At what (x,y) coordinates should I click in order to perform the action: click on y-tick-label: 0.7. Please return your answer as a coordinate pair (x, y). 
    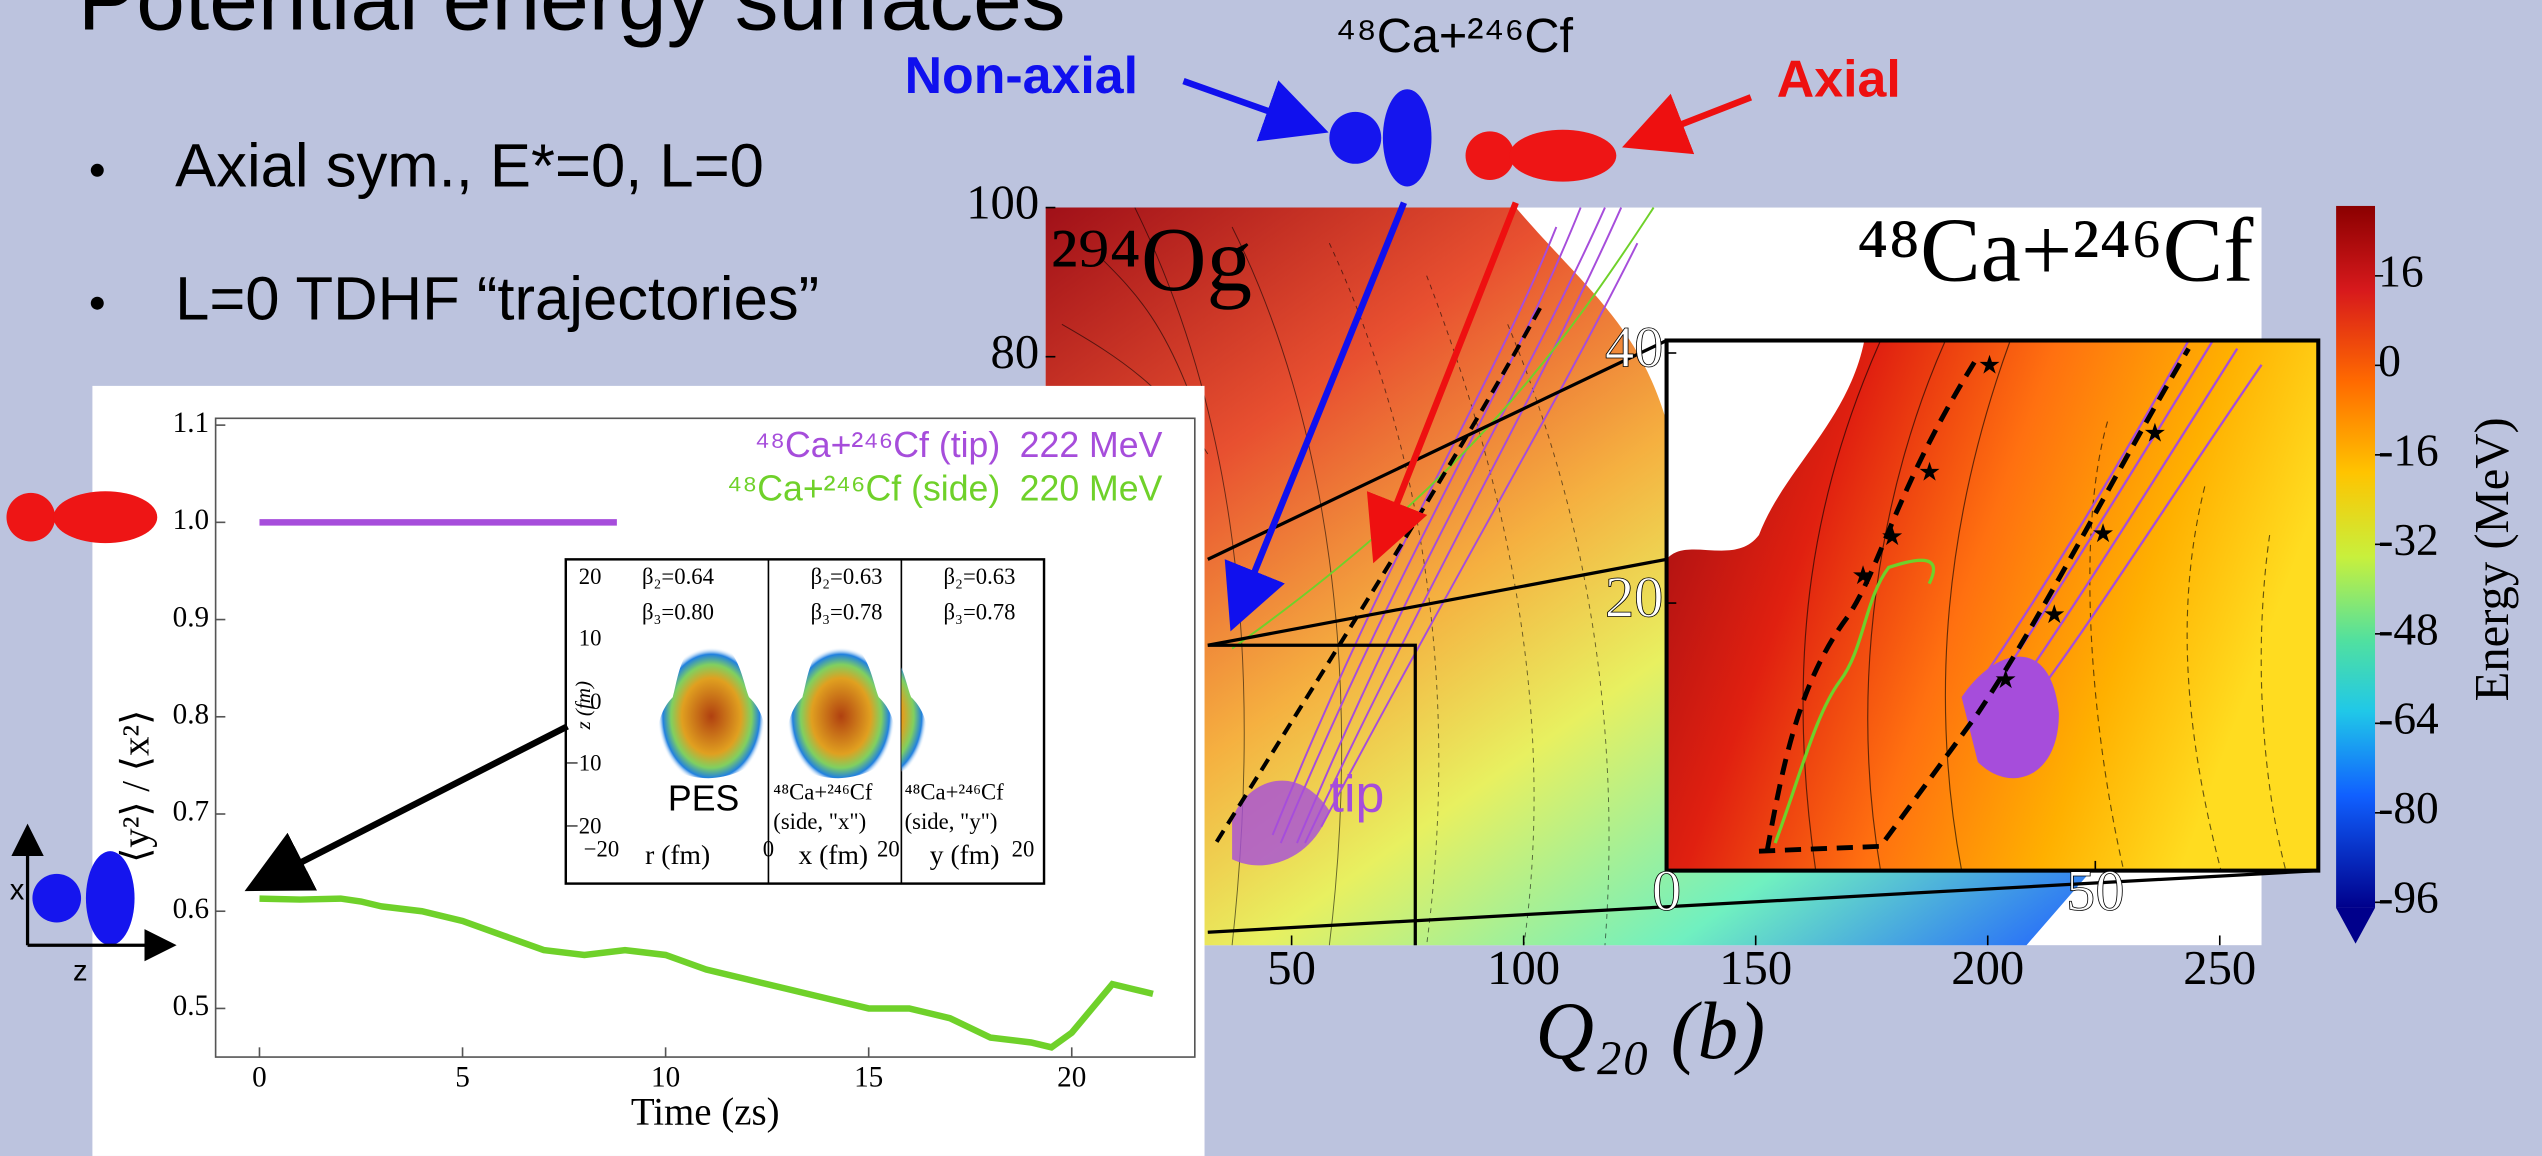
    Looking at the image, I should click on (191, 812).